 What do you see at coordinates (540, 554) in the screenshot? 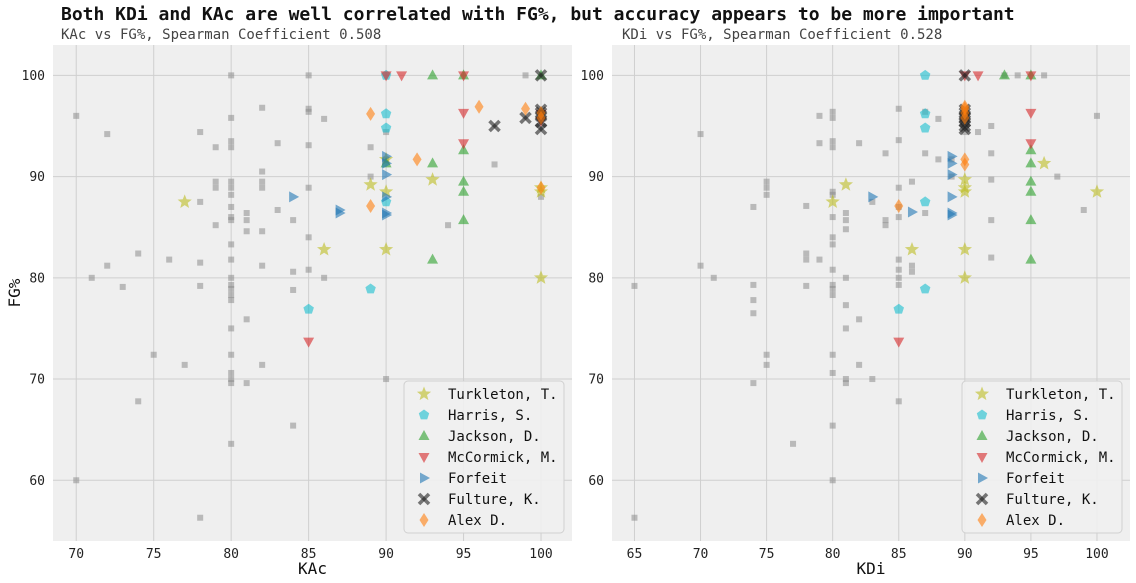
I see `x-tick-label: 100` at bounding box center [540, 554].